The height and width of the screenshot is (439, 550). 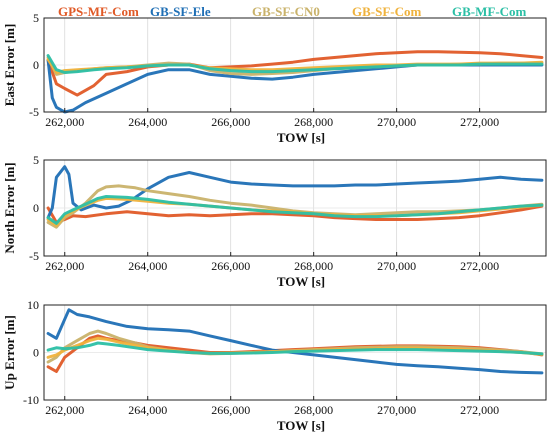 I want to click on legend-entry-gb-sf-cn0: GB-SF-CN0, so click(x=286, y=11).